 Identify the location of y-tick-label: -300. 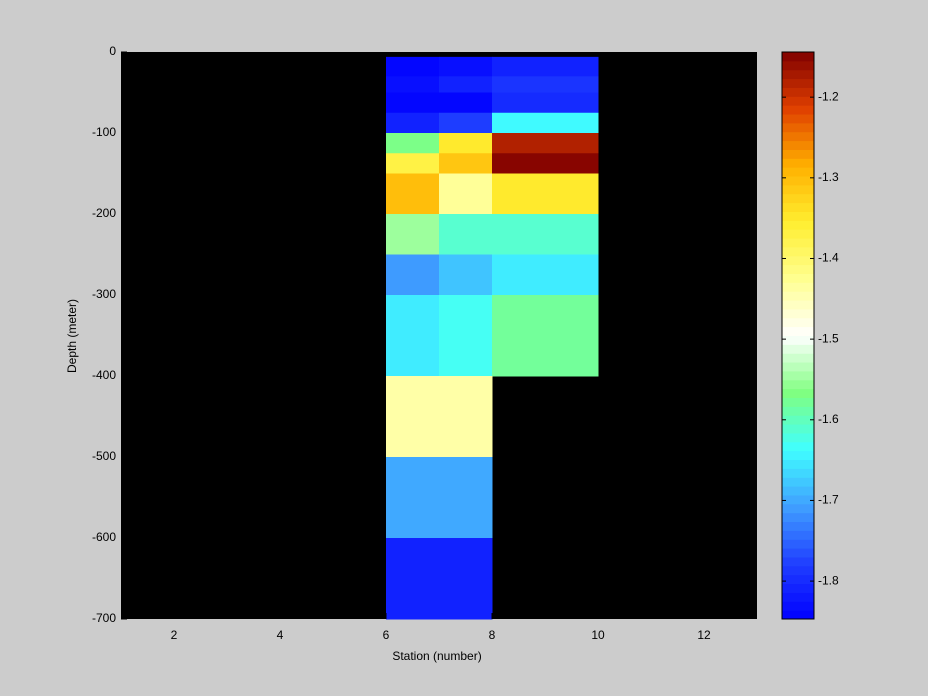
(104, 294).